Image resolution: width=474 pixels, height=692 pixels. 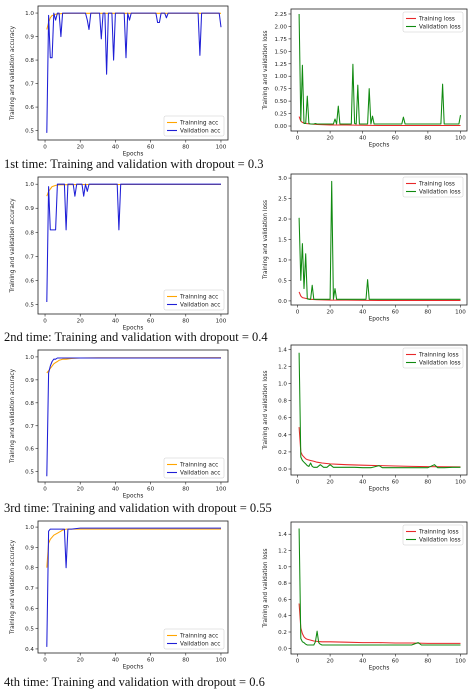 I want to click on y-tick-label: 1.25, so click(x=281, y=65).